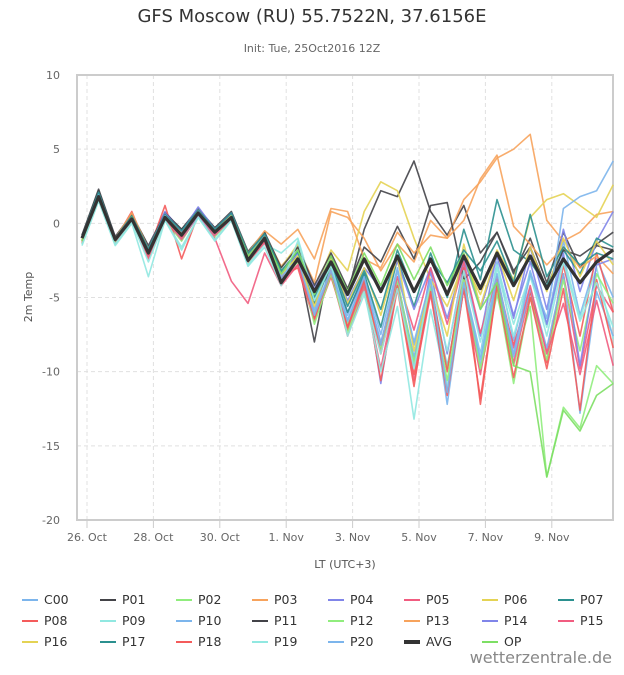  Describe the element at coordinates (134, 620) in the screenshot. I see `legend-label: P09` at that location.